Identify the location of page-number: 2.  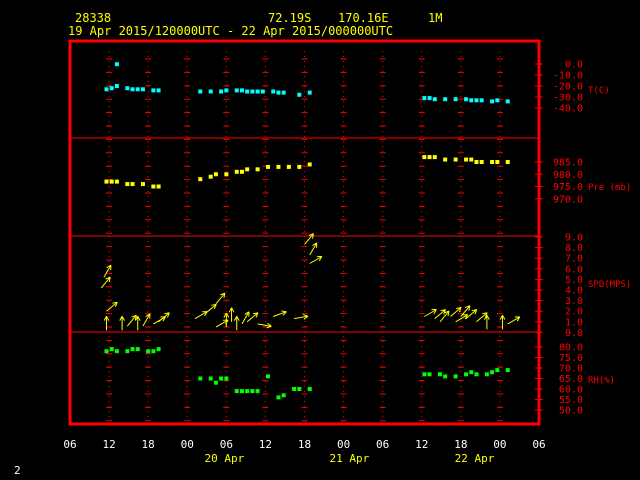
(17, 470).